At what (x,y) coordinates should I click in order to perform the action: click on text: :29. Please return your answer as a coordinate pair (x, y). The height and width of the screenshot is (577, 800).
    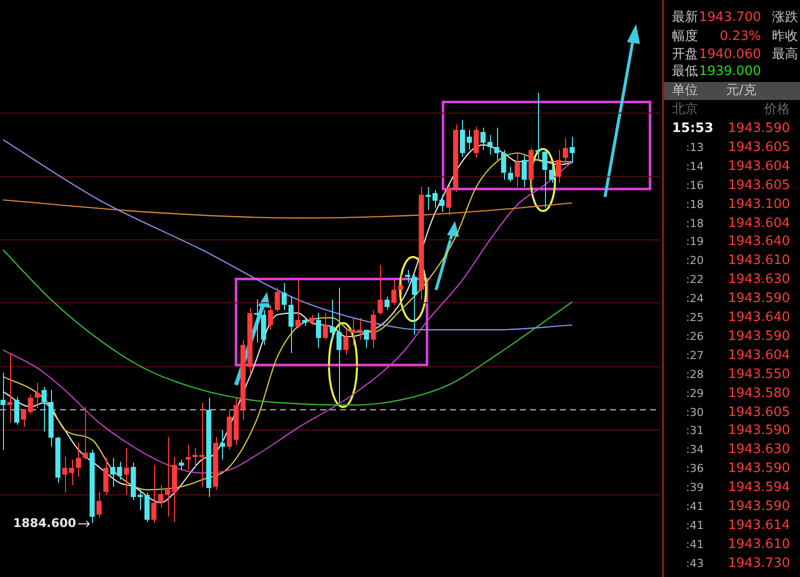
    Looking at the image, I should click on (695, 394).